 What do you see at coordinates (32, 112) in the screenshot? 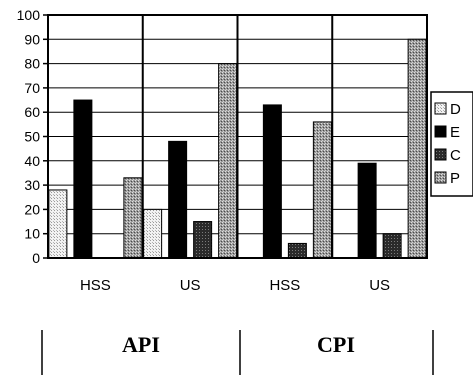
I see `y-tick-label: 60` at bounding box center [32, 112].